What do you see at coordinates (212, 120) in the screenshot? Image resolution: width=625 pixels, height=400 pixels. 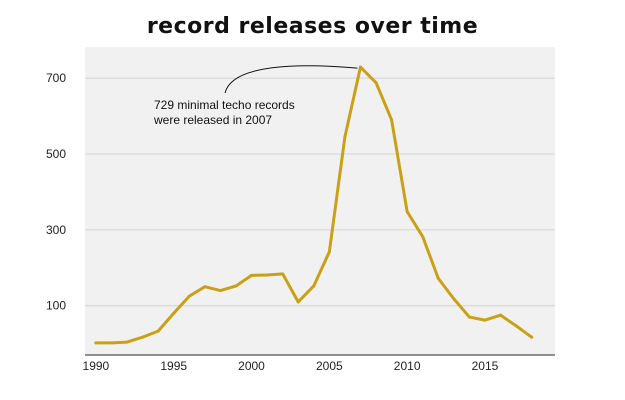 I see `annotation-text: were released in 2007` at bounding box center [212, 120].